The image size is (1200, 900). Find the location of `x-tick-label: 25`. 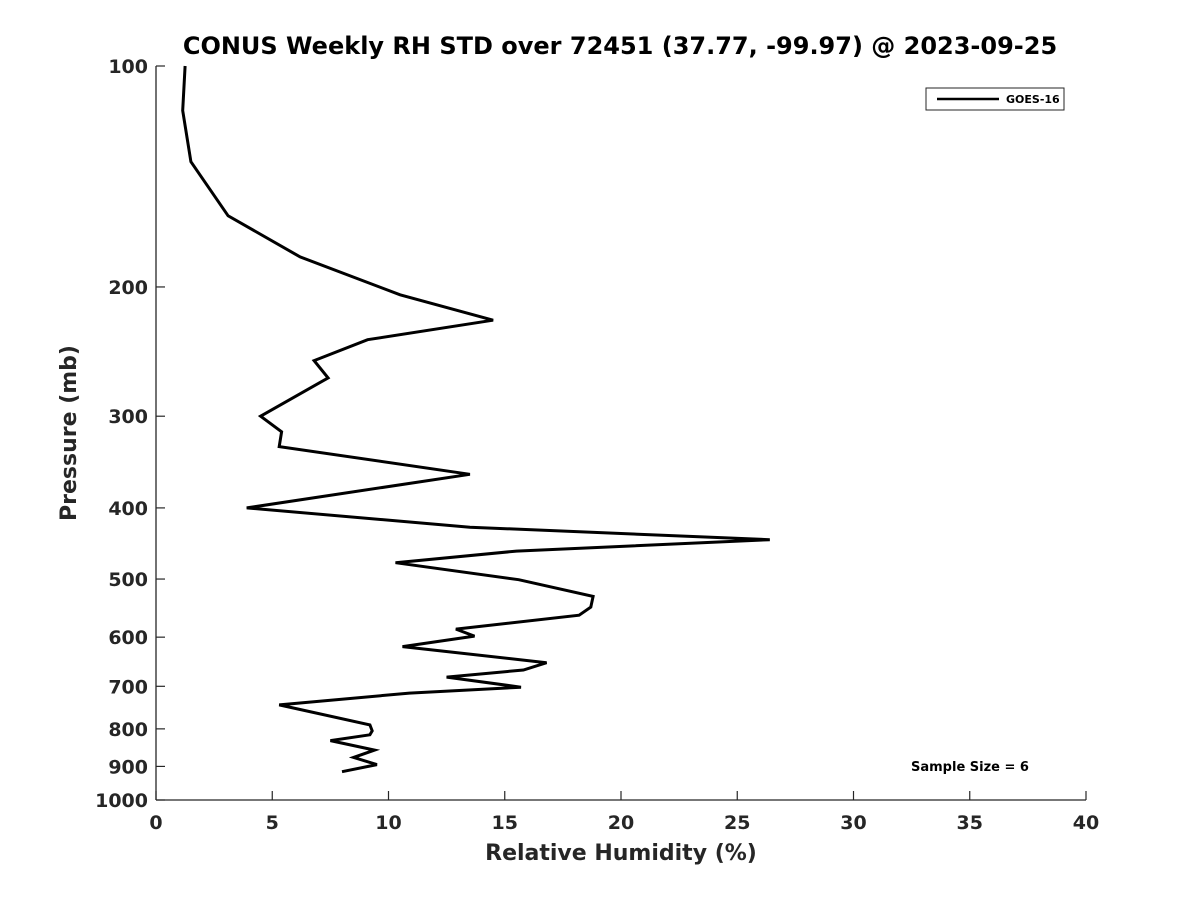

x-tick-label: 25 is located at coordinates (737, 823).